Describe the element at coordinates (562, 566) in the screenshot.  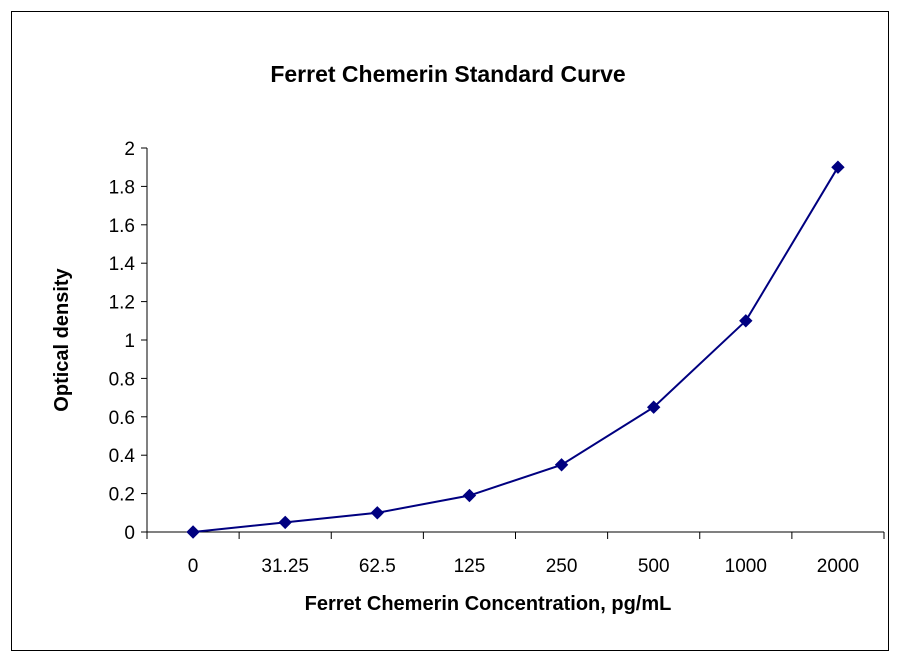
I see `x-tick-label: 250` at that location.